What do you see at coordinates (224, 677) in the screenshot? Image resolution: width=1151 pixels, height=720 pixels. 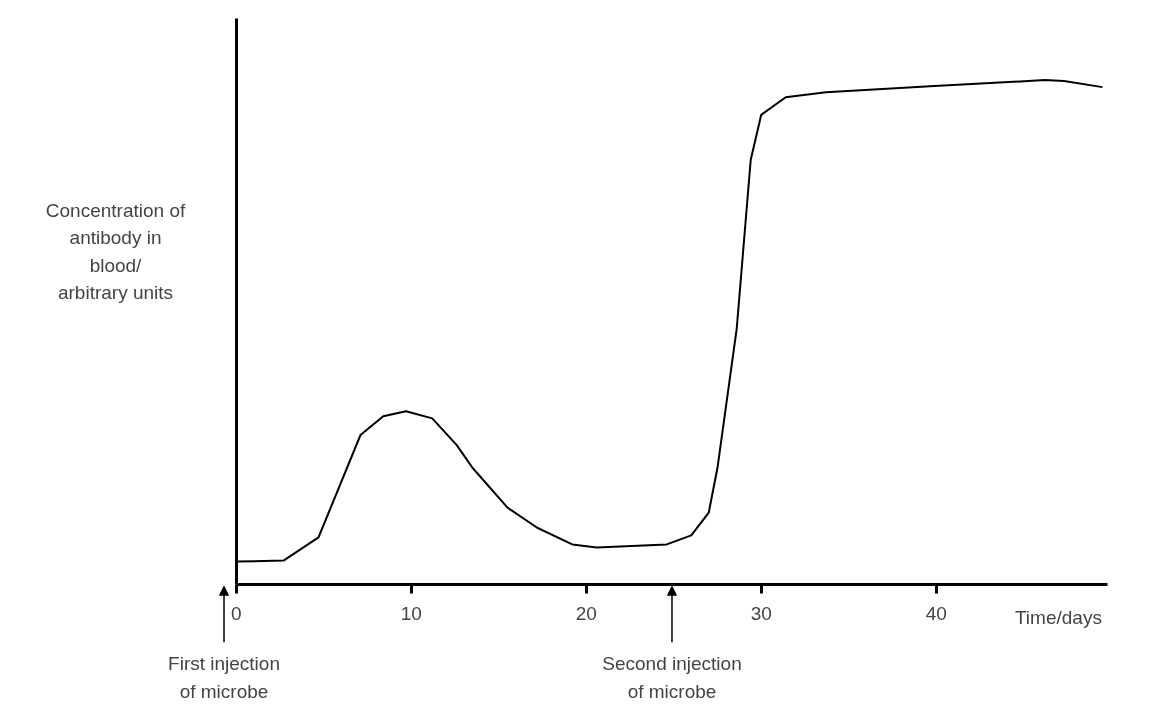 I see `text: First injection of microbe` at bounding box center [224, 677].